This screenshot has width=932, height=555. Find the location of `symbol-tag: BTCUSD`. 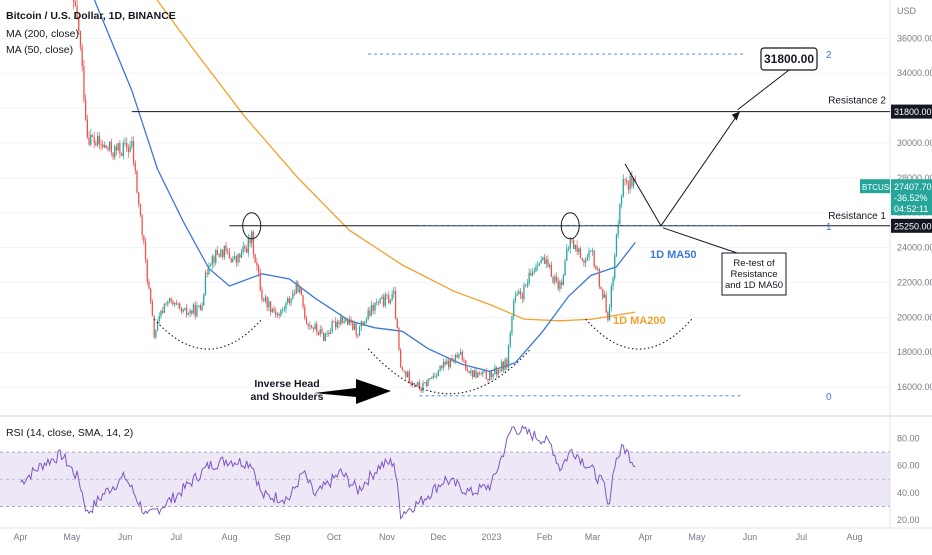

symbol-tag: BTCUSD is located at coordinates (878, 187).